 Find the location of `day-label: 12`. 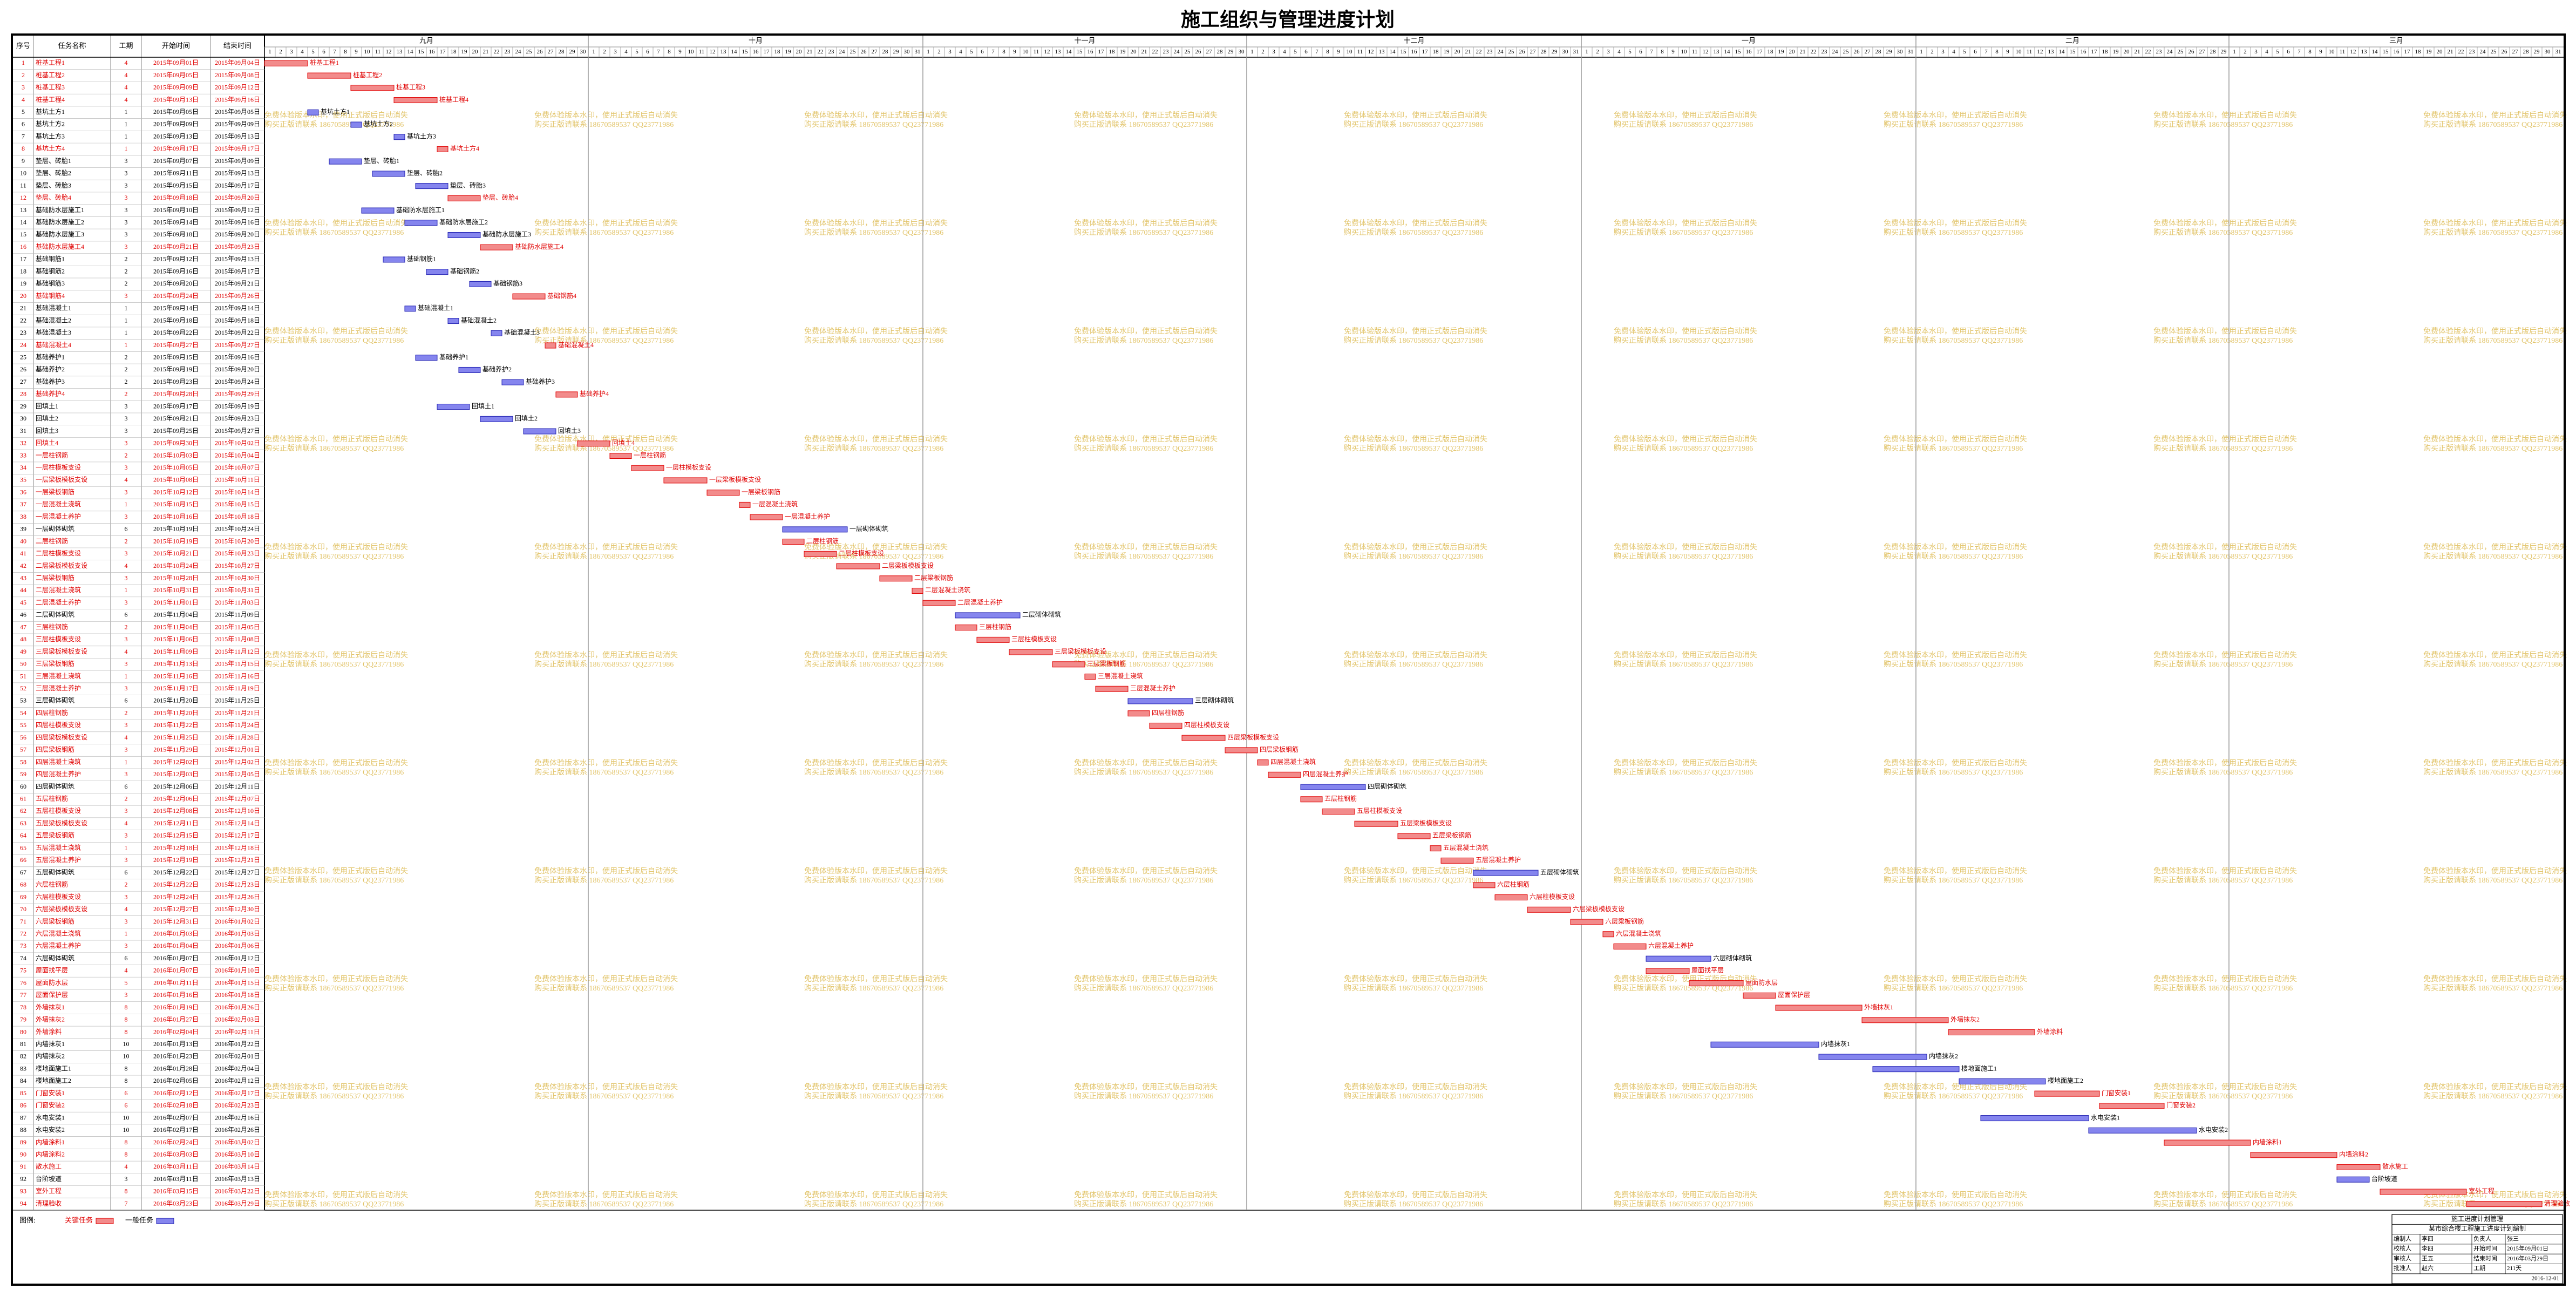

day-label: 12 is located at coordinates (2353, 52).